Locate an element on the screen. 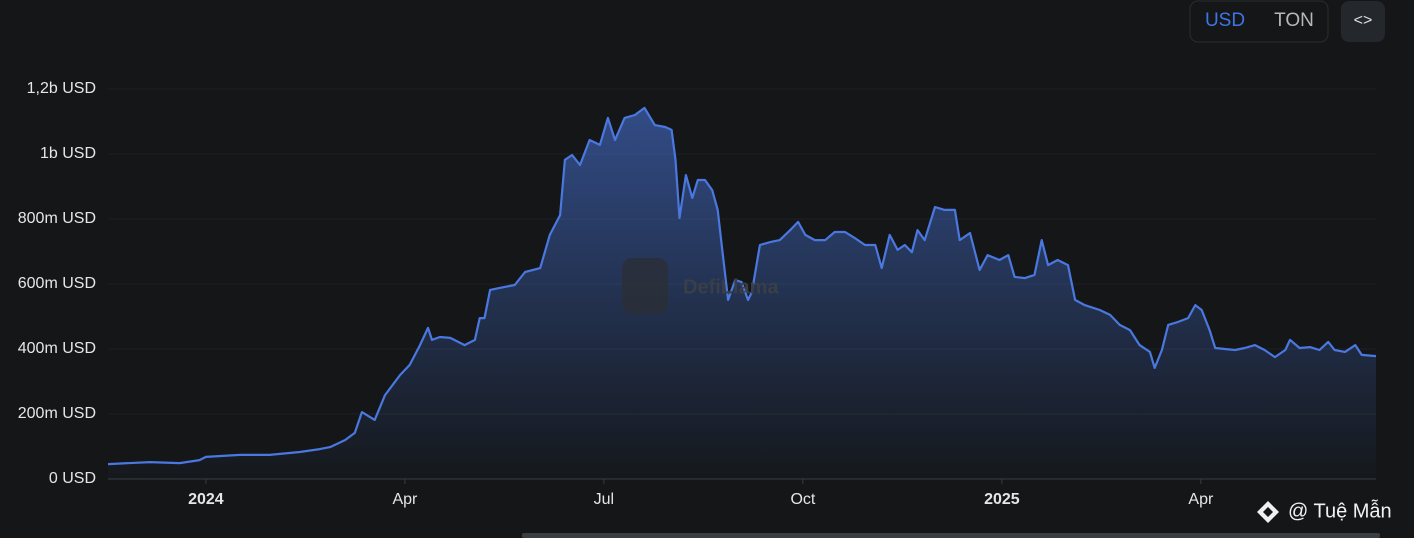  embed-button-bg is located at coordinates (1363, 21).